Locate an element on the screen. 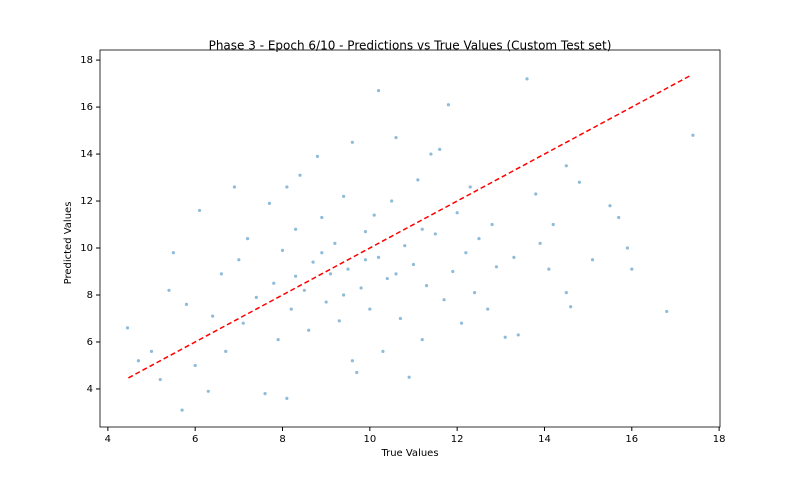  x-tick-label: 18 is located at coordinates (719, 439).